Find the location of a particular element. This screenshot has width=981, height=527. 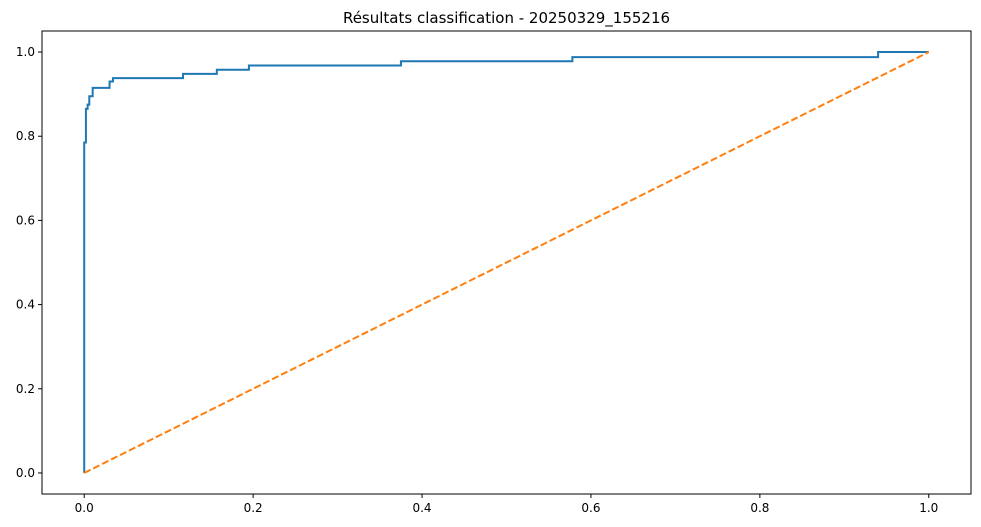

x-axis: 0.0 0.2 0.4 0.6 0.8 1.0 is located at coordinates (506, 504).